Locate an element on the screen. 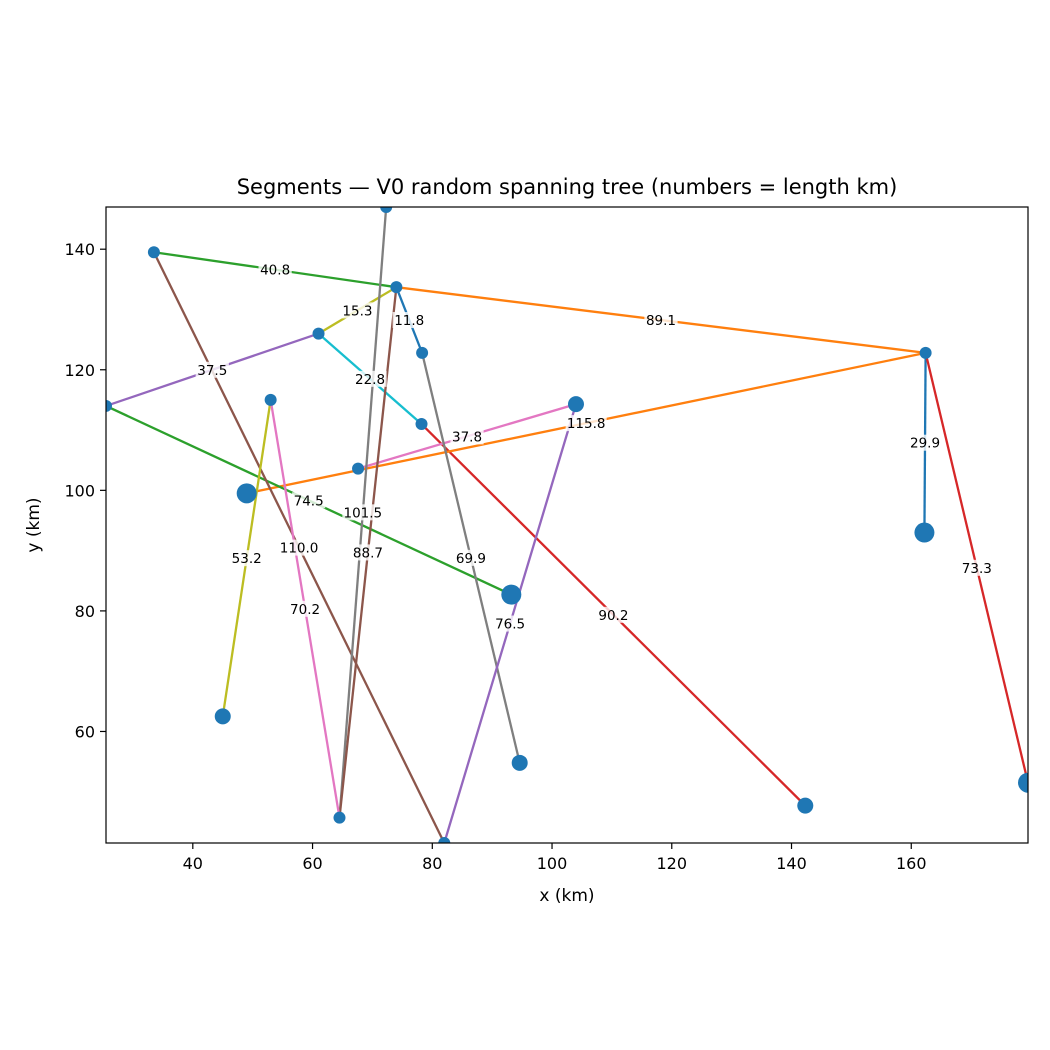 Image resolution: width=1050 pixels, height=1050 pixels. segment-length-label: 74.5 is located at coordinates (309, 501).